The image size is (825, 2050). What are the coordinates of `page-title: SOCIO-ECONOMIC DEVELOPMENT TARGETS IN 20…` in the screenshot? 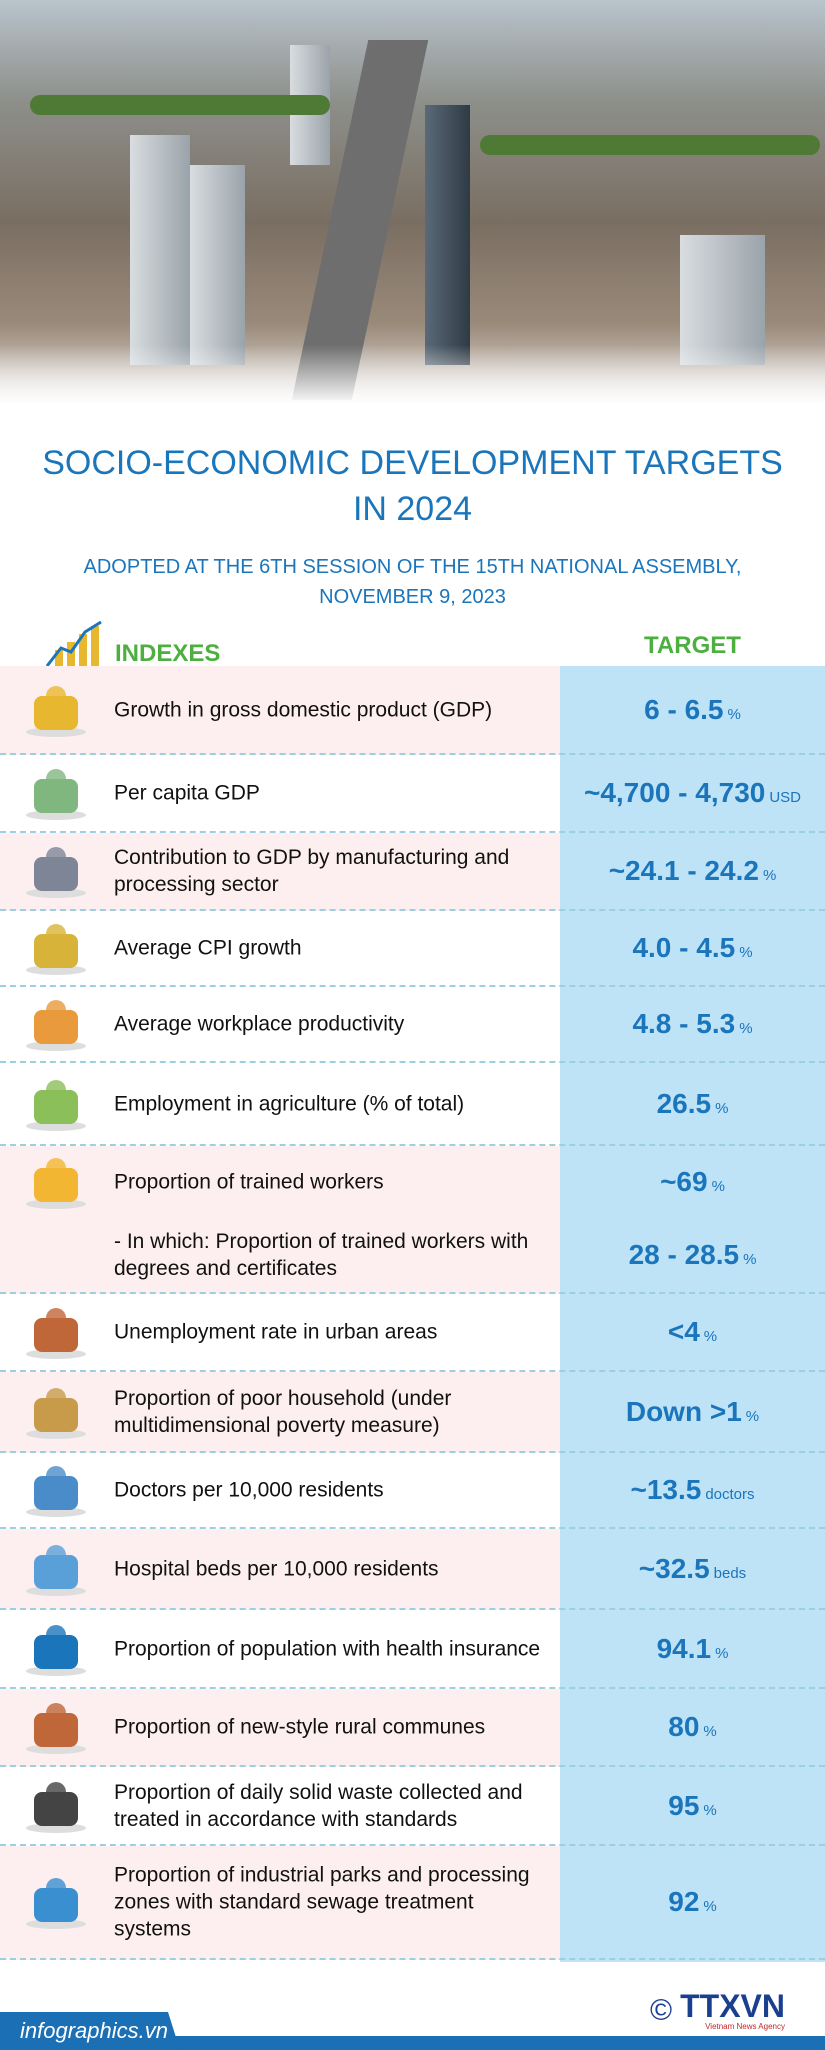 It's located at (412, 486).